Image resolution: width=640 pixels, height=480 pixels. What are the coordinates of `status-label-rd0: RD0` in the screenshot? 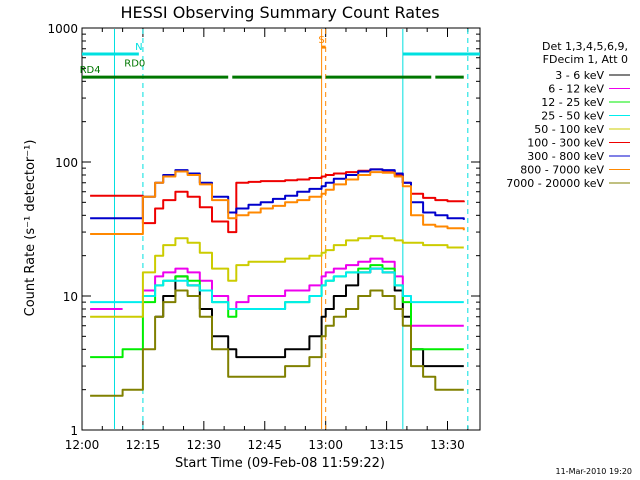 It's located at (134, 64).